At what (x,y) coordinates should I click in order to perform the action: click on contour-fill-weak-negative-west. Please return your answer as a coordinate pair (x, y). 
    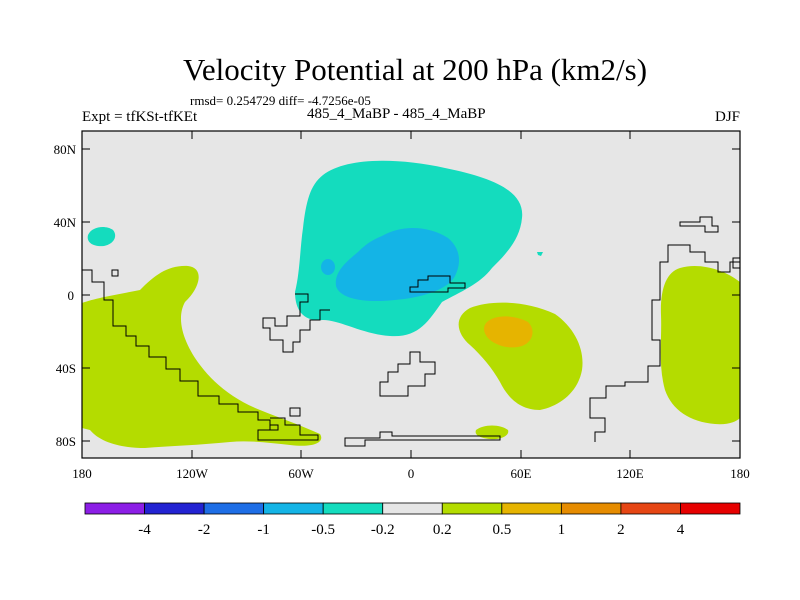
    Looking at the image, I should click on (101, 237).